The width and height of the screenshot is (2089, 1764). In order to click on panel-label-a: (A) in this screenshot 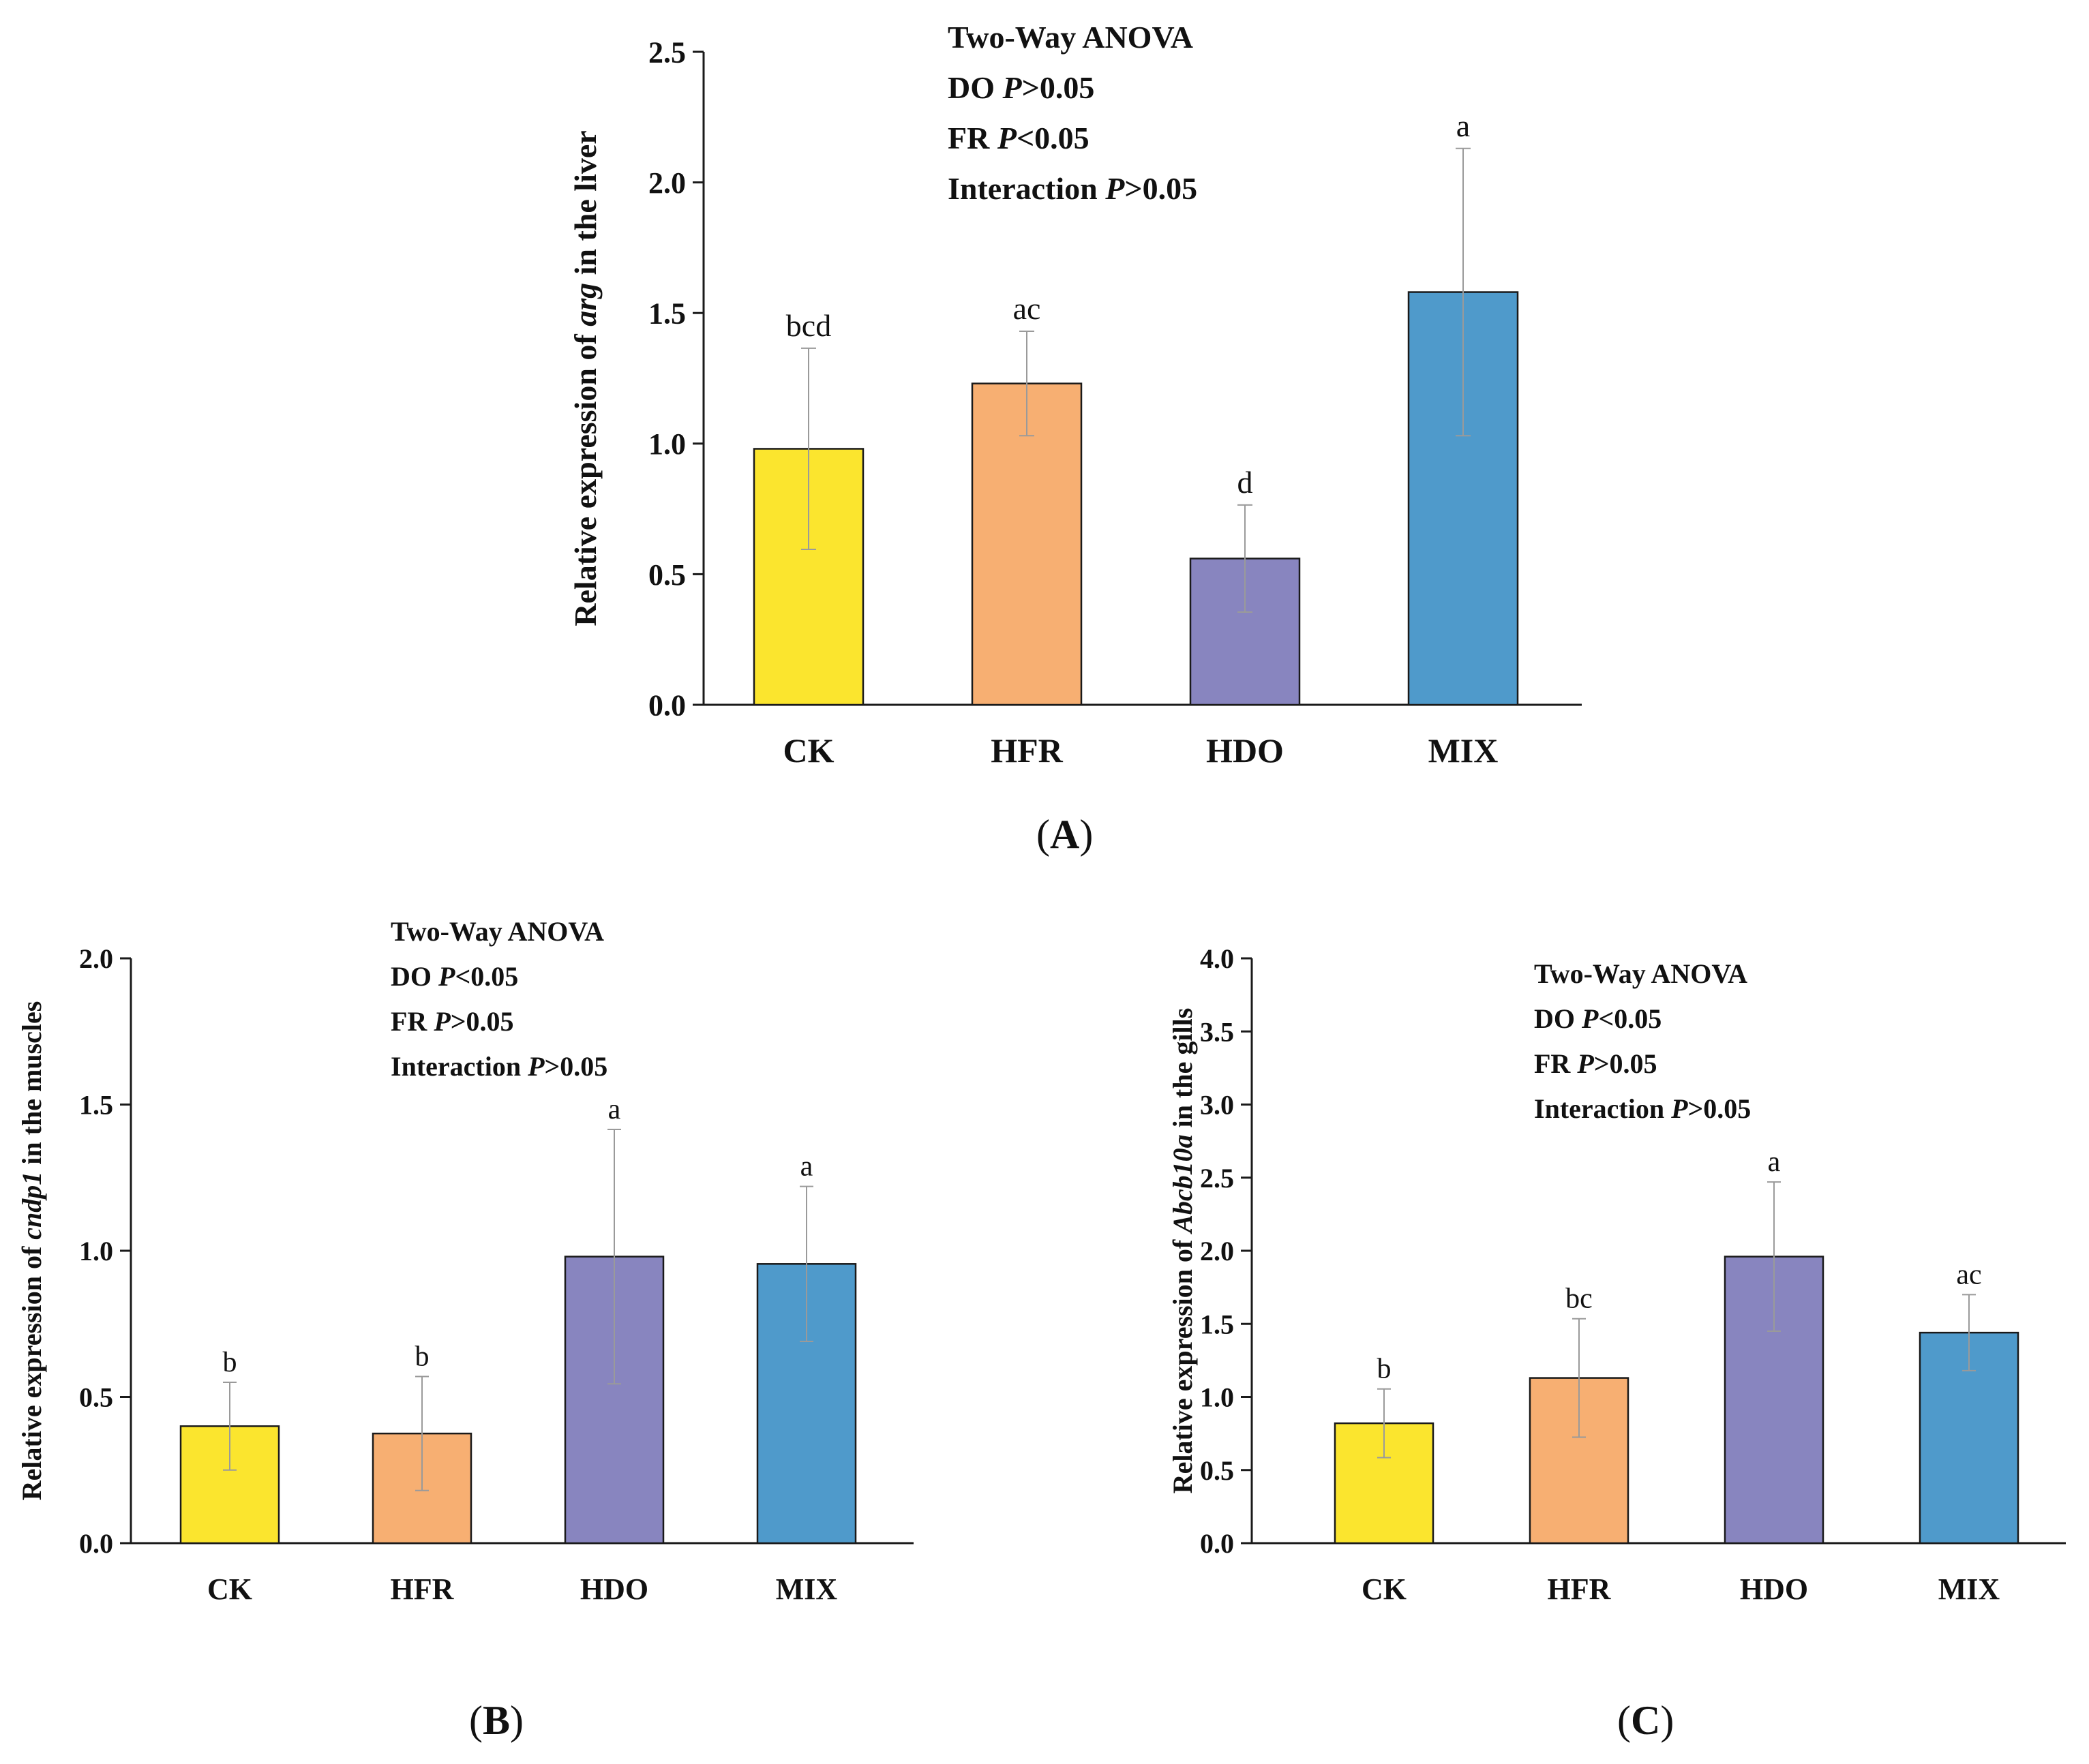, I will do `click(1065, 834)`.